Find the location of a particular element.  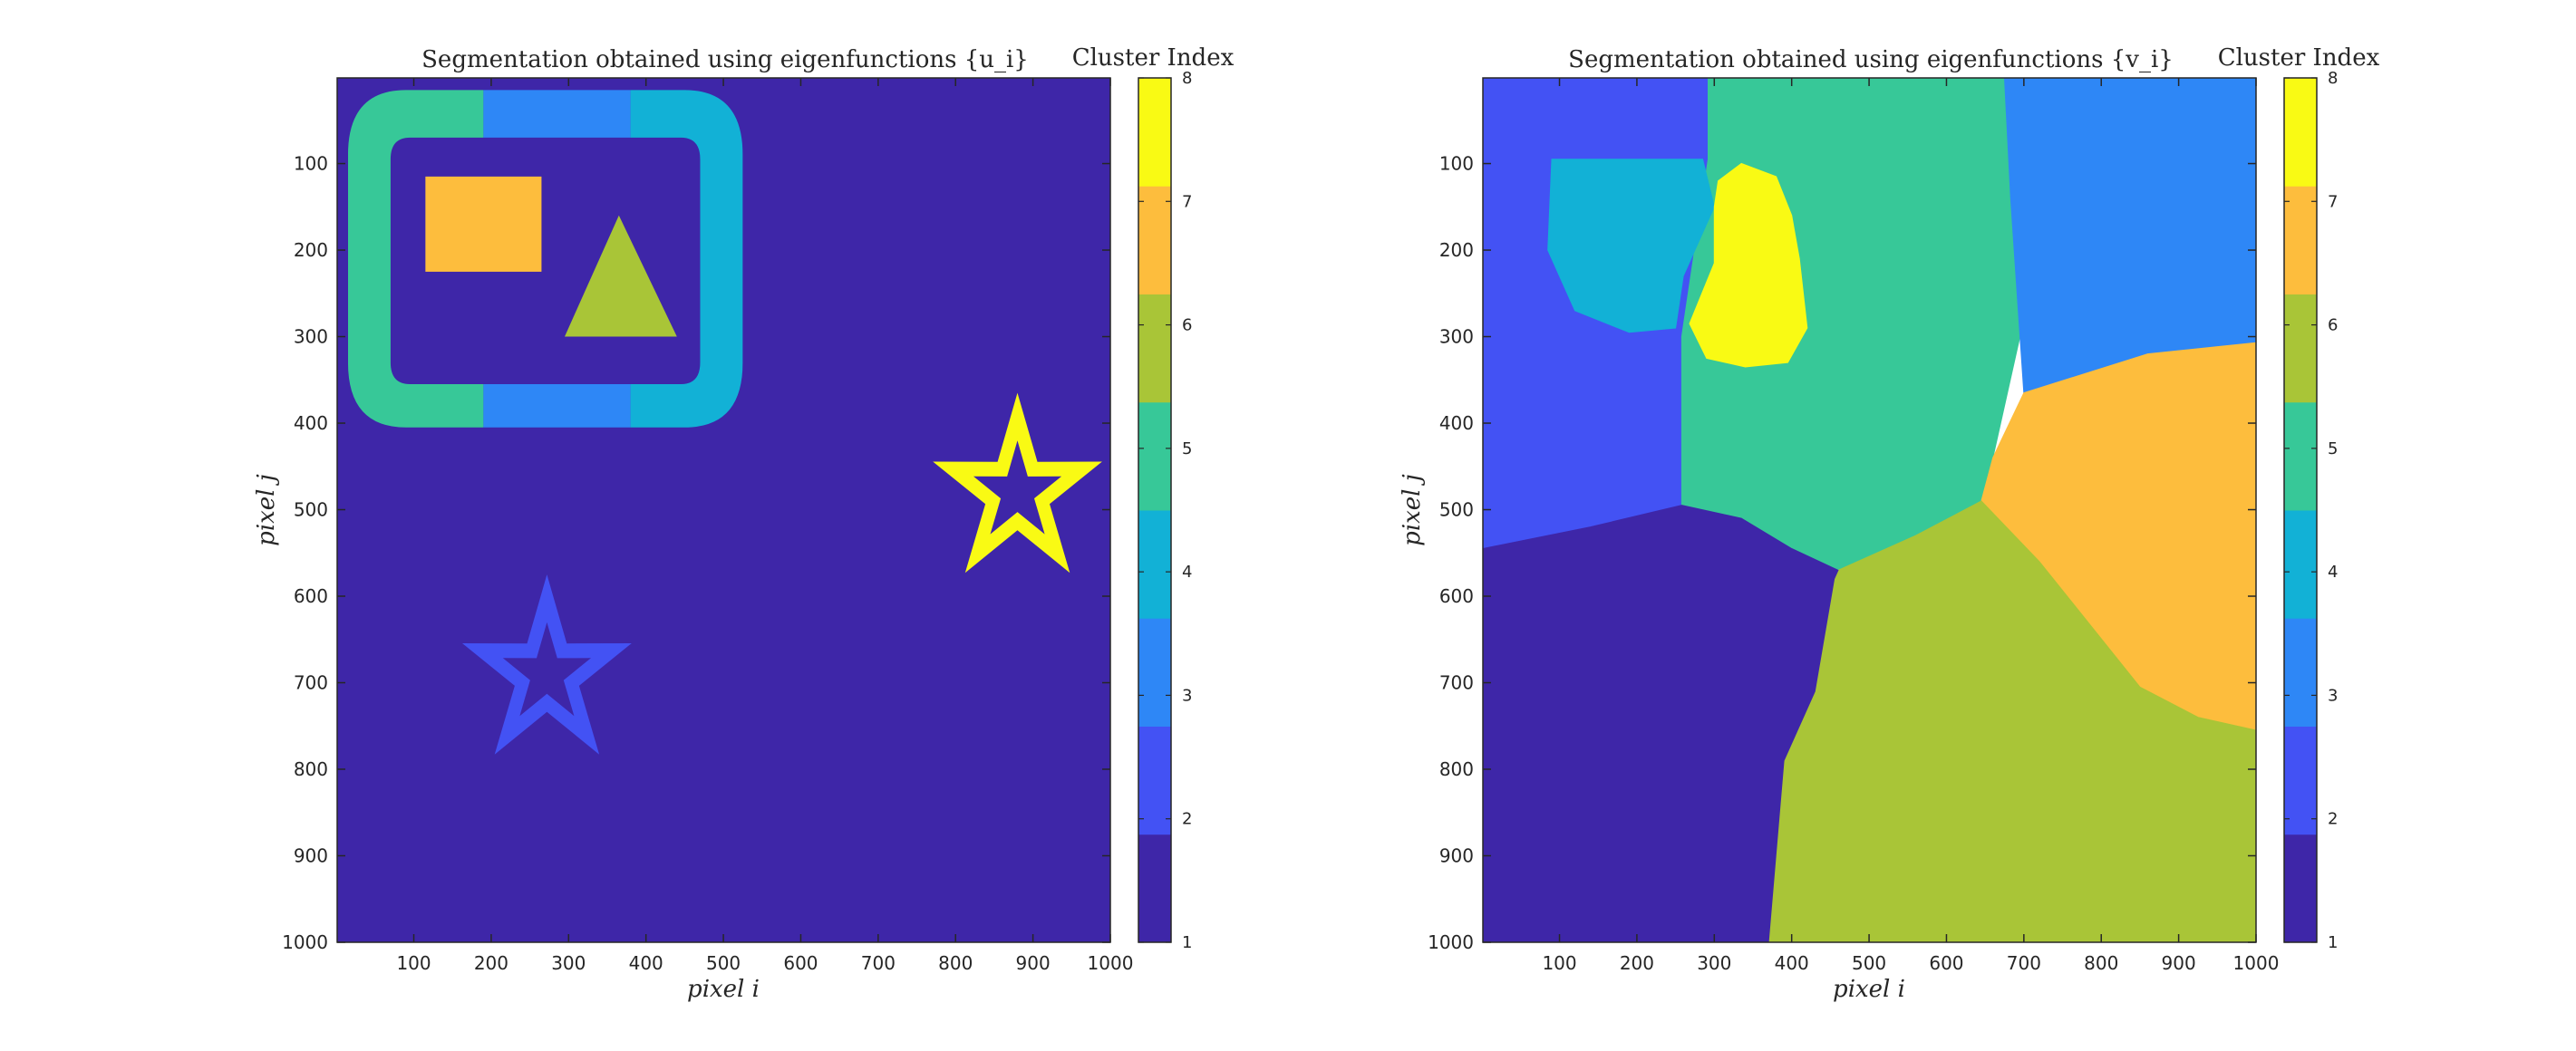

x-tick-label-u: 1000 is located at coordinates (1111, 963).